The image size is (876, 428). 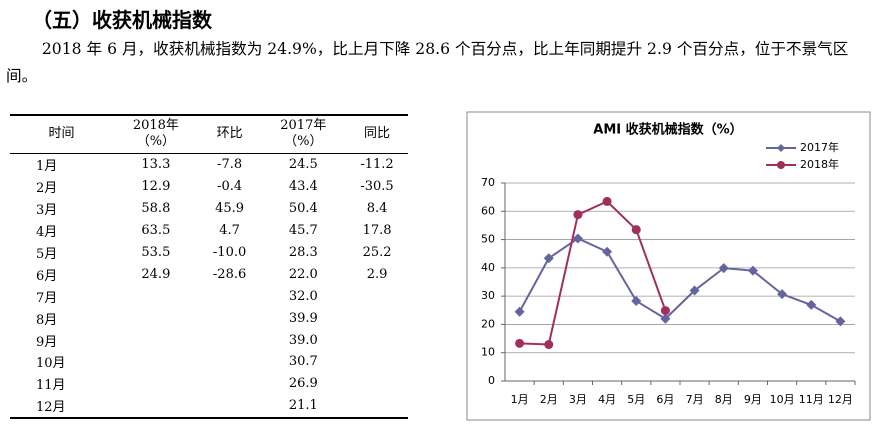 What do you see at coordinates (62, 406) in the screenshot?
I see `table-cell: 12月` at bounding box center [62, 406].